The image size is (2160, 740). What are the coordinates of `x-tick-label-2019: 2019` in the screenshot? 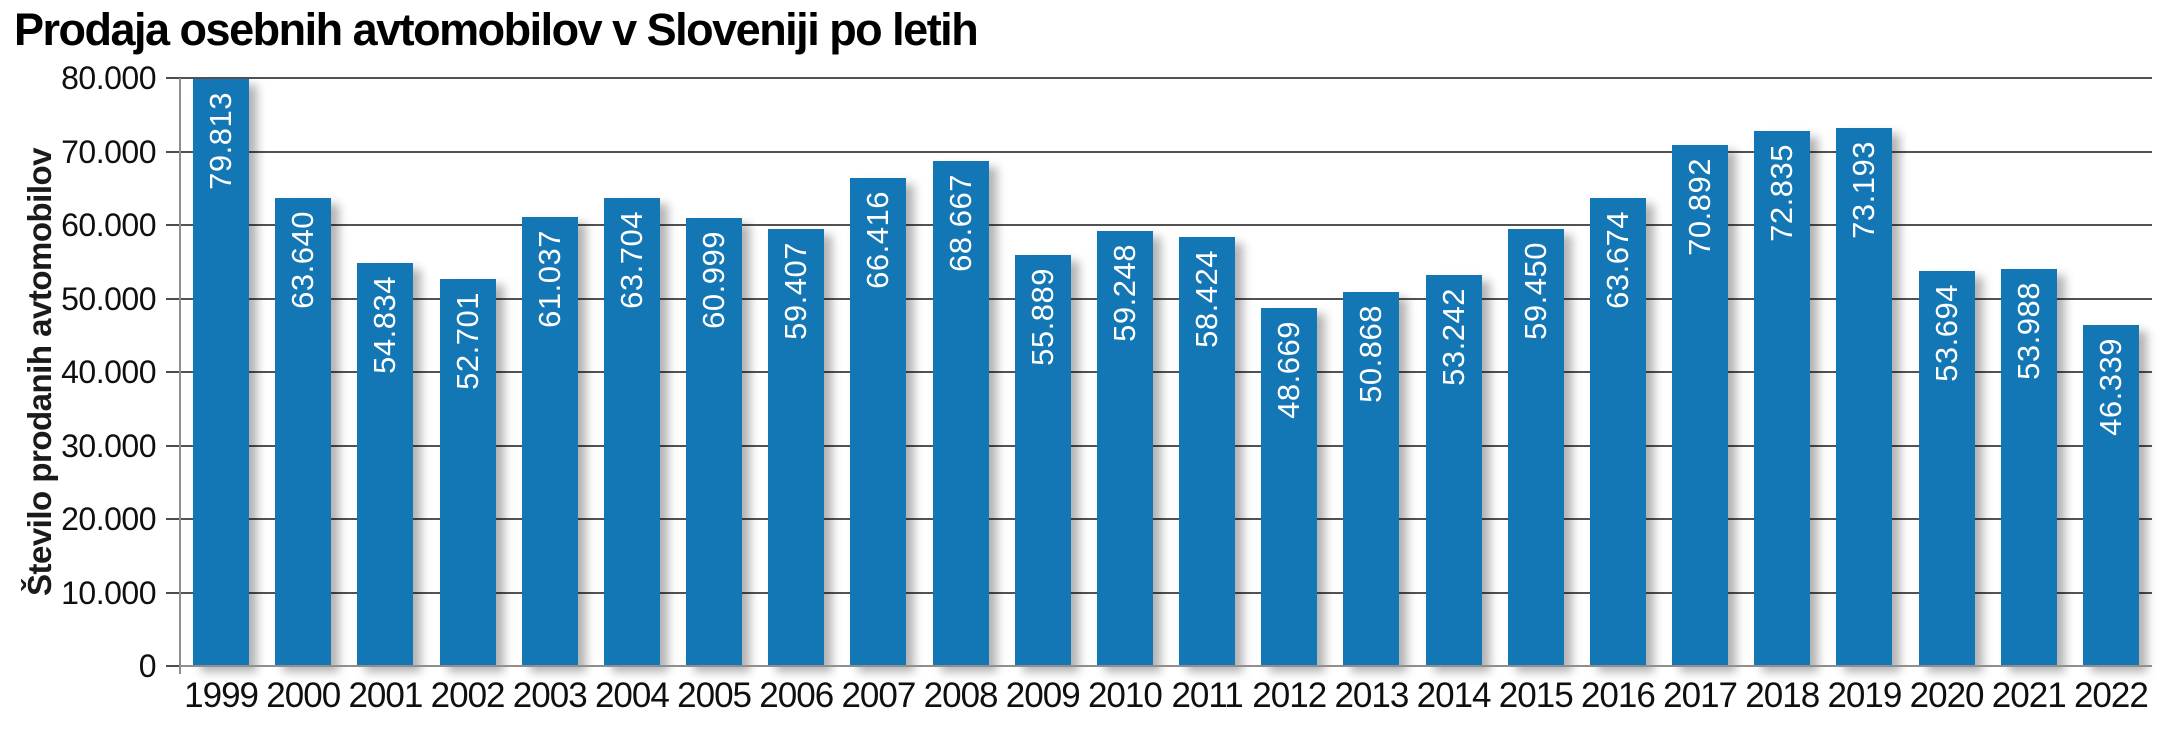 It's located at (1864, 695).